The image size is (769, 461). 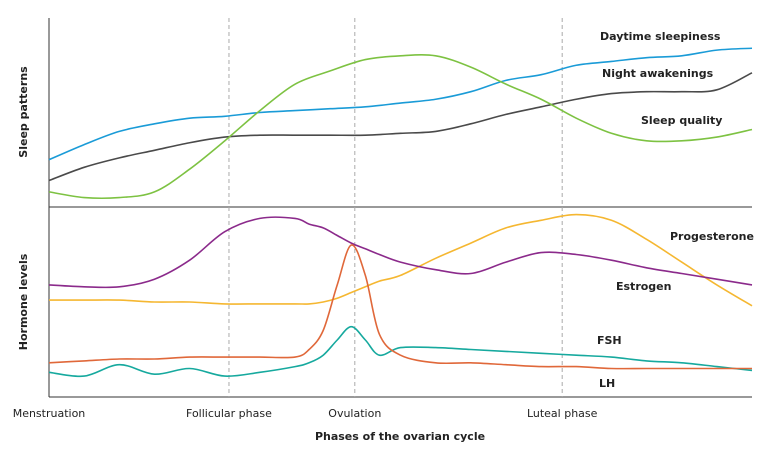 I want to click on series-label: Sleep quality, so click(x=681, y=120).